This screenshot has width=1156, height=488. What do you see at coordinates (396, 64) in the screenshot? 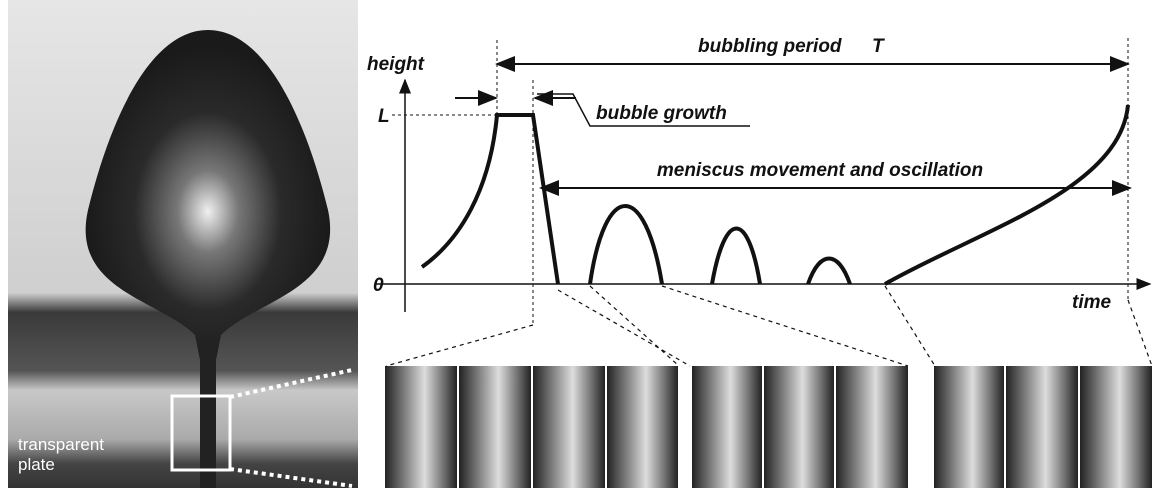
I see `y-axis-label: height` at bounding box center [396, 64].